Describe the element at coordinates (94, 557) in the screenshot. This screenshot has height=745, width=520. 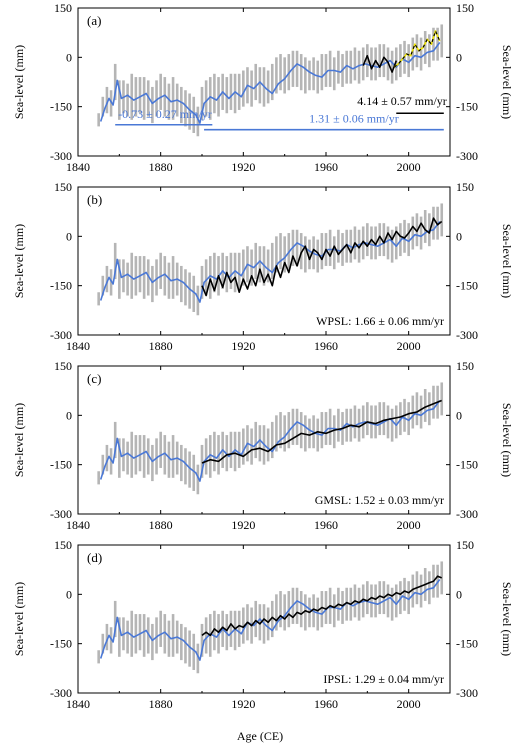
I see `panel-label: (d)` at that location.